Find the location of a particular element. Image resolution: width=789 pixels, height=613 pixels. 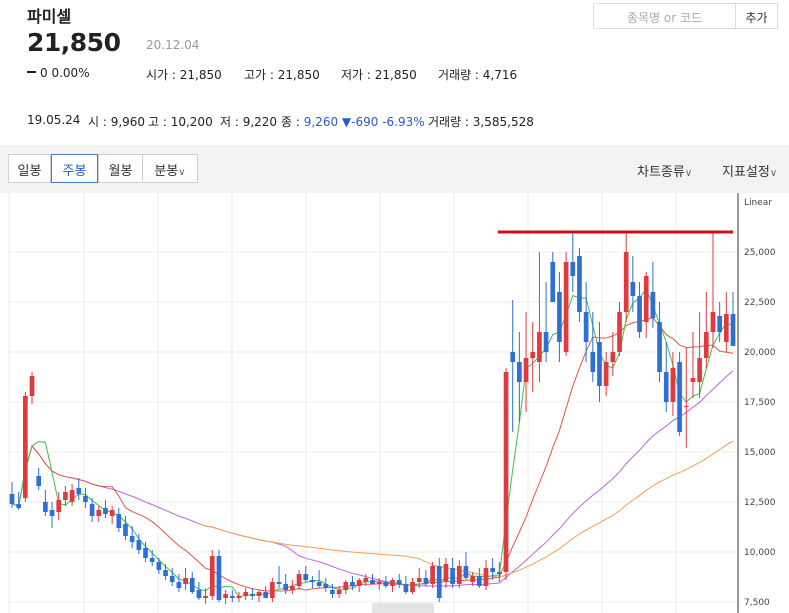

current-price: 21,850 is located at coordinates (74, 42).